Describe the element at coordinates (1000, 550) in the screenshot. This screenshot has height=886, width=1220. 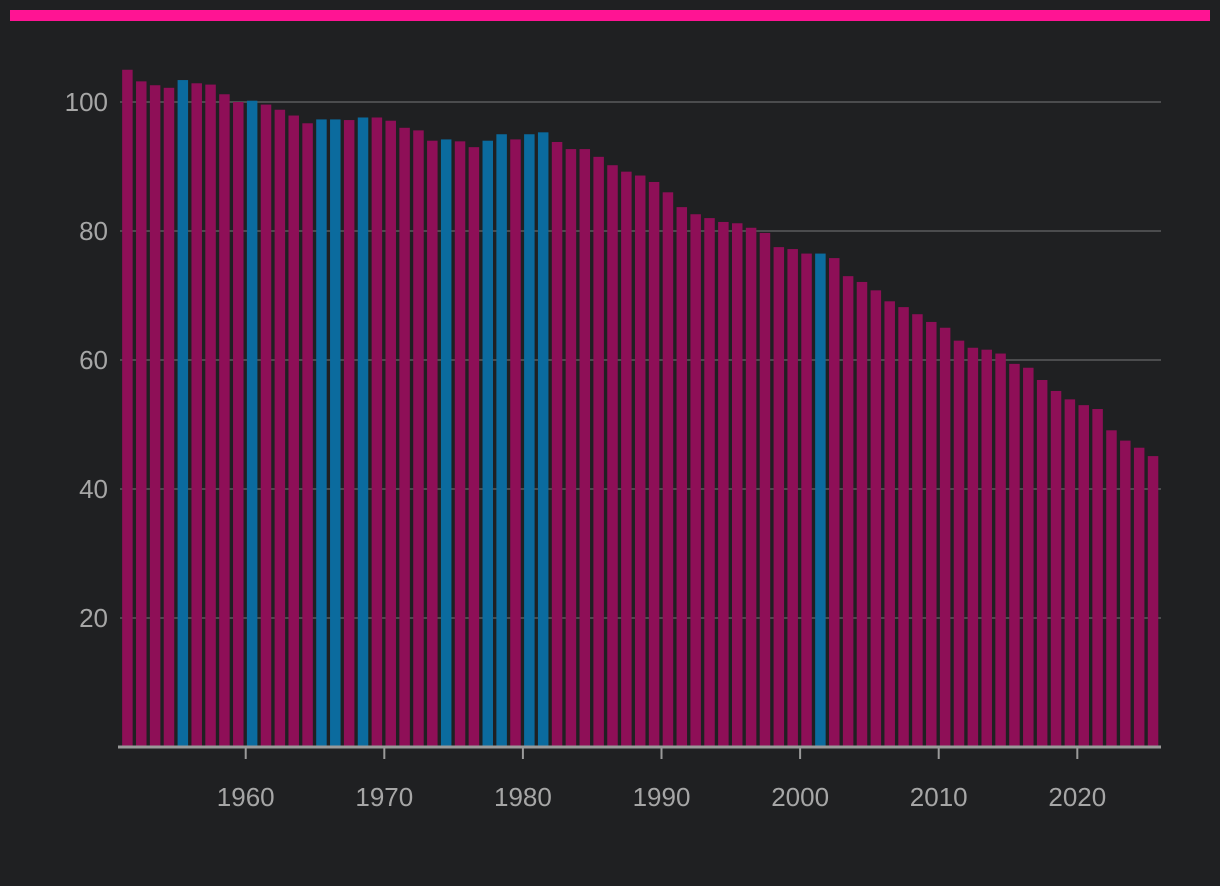
I see `bar-2014` at that location.